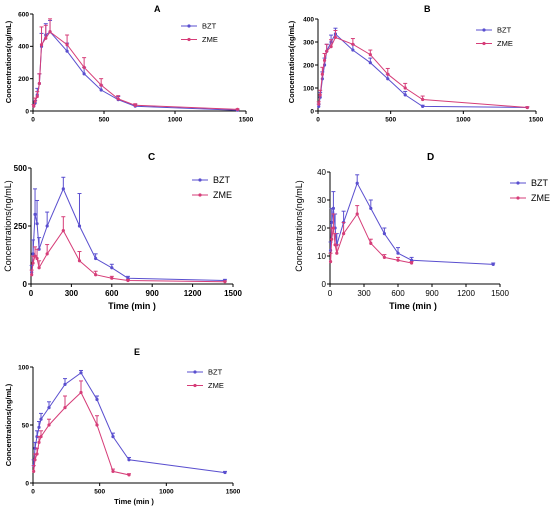 This screenshot has width=550, height=511. Describe the element at coordinates (432, 293) in the screenshot. I see `x-tick-label: 900` at that location.